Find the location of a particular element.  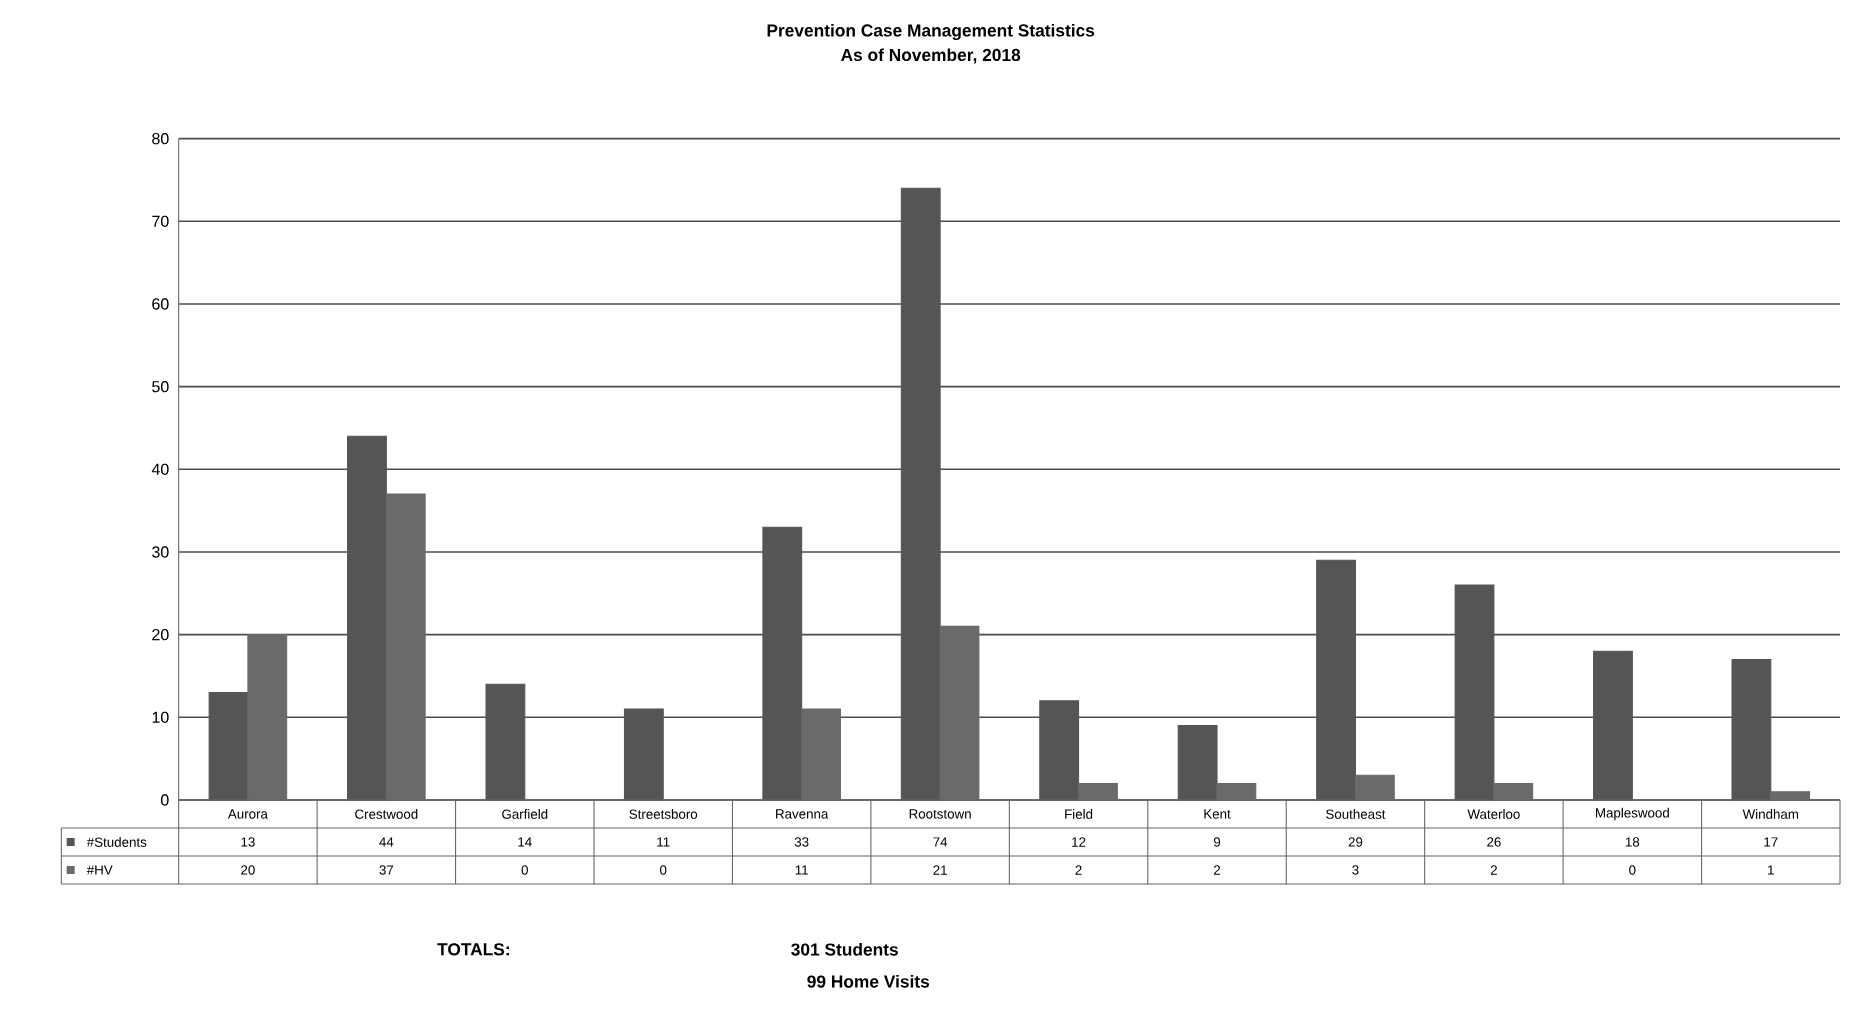

bar is located at coordinates (1197, 763).